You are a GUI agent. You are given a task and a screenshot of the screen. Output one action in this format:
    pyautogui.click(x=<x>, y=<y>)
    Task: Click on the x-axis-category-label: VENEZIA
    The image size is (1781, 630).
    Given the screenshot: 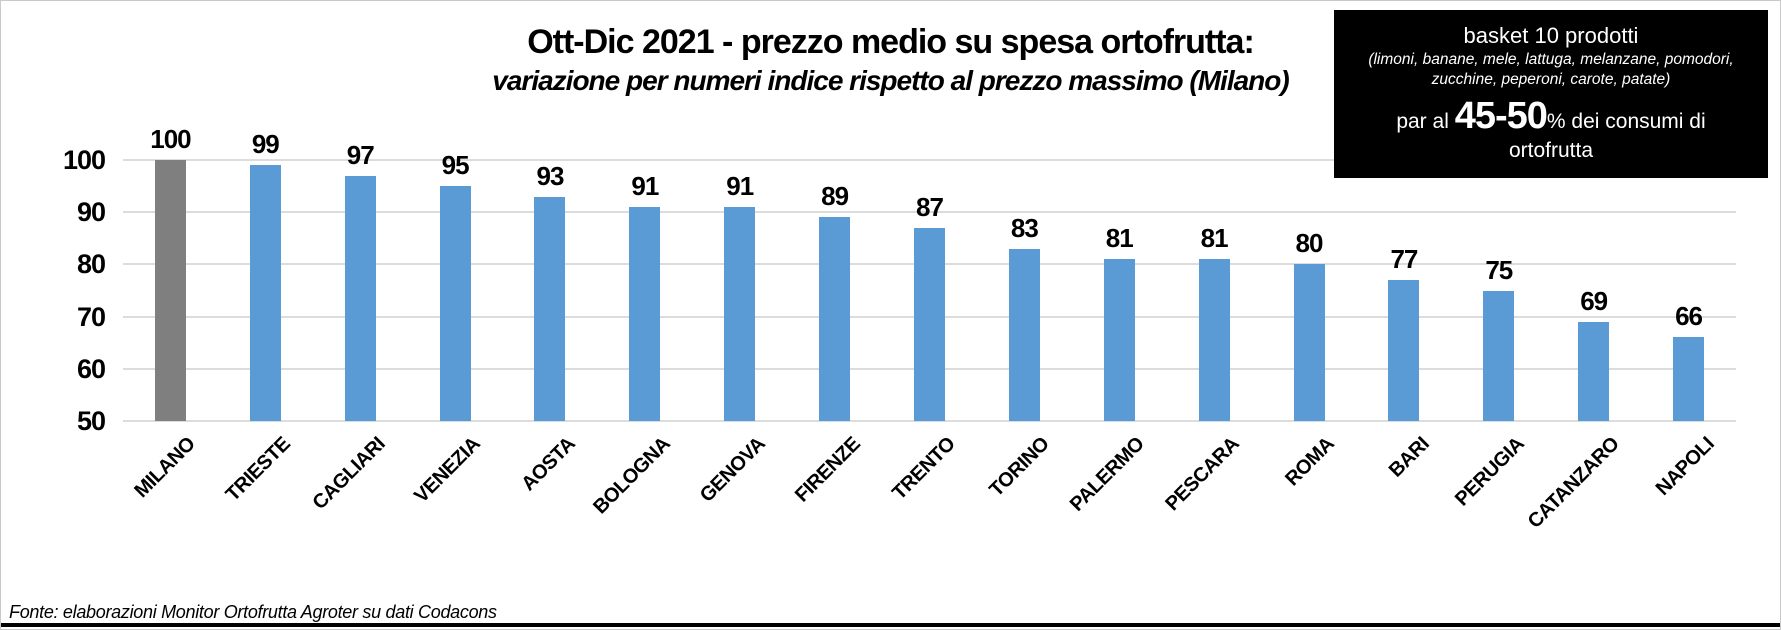 What is the action you would take?
    pyautogui.click(x=447, y=470)
    